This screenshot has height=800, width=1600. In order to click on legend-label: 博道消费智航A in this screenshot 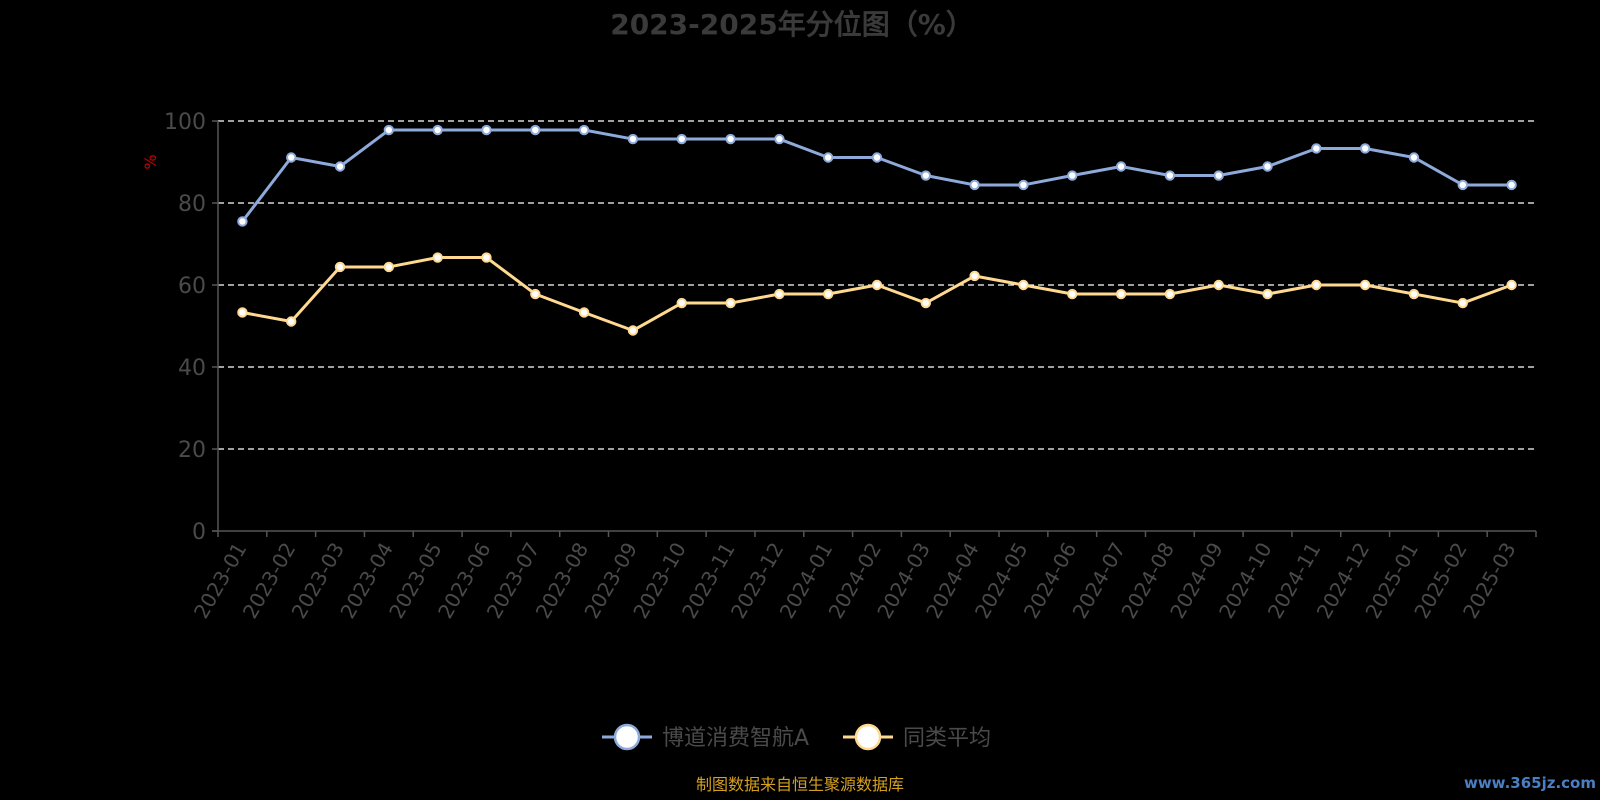, I will do `click(735, 738)`.